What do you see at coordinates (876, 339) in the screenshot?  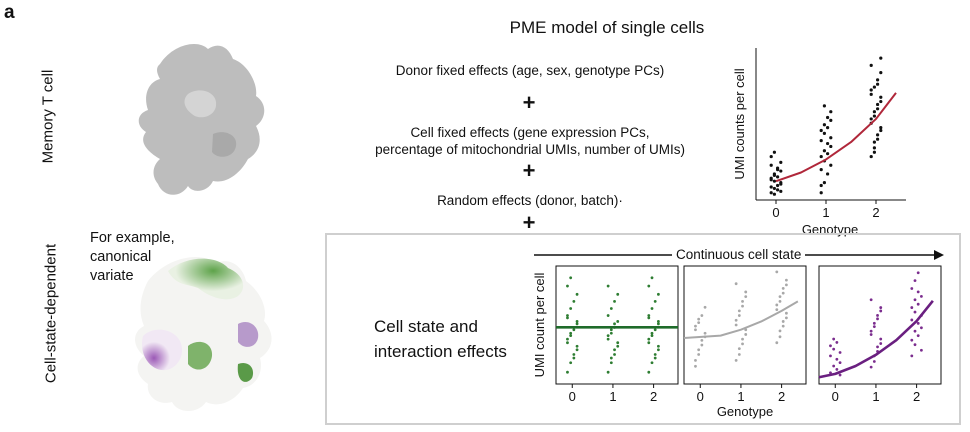 I see `fit-curve` at bounding box center [876, 339].